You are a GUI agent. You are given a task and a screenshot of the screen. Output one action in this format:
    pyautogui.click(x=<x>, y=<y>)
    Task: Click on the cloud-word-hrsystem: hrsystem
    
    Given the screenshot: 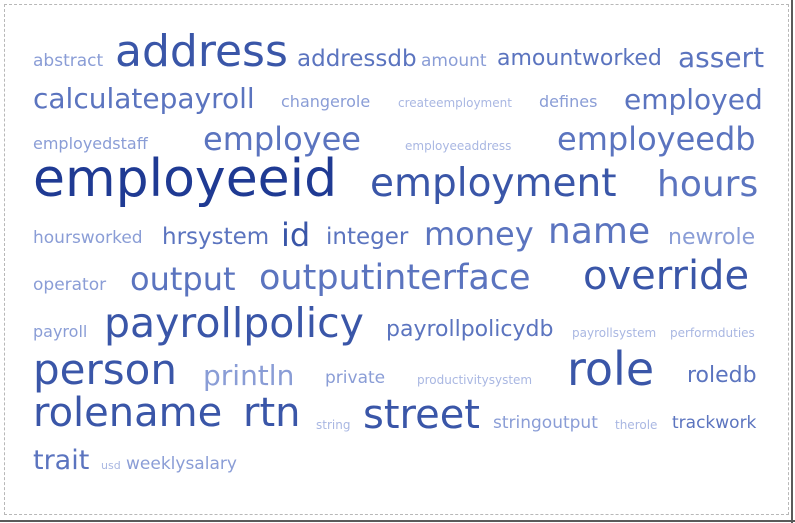 What is the action you would take?
    pyautogui.click(x=216, y=237)
    